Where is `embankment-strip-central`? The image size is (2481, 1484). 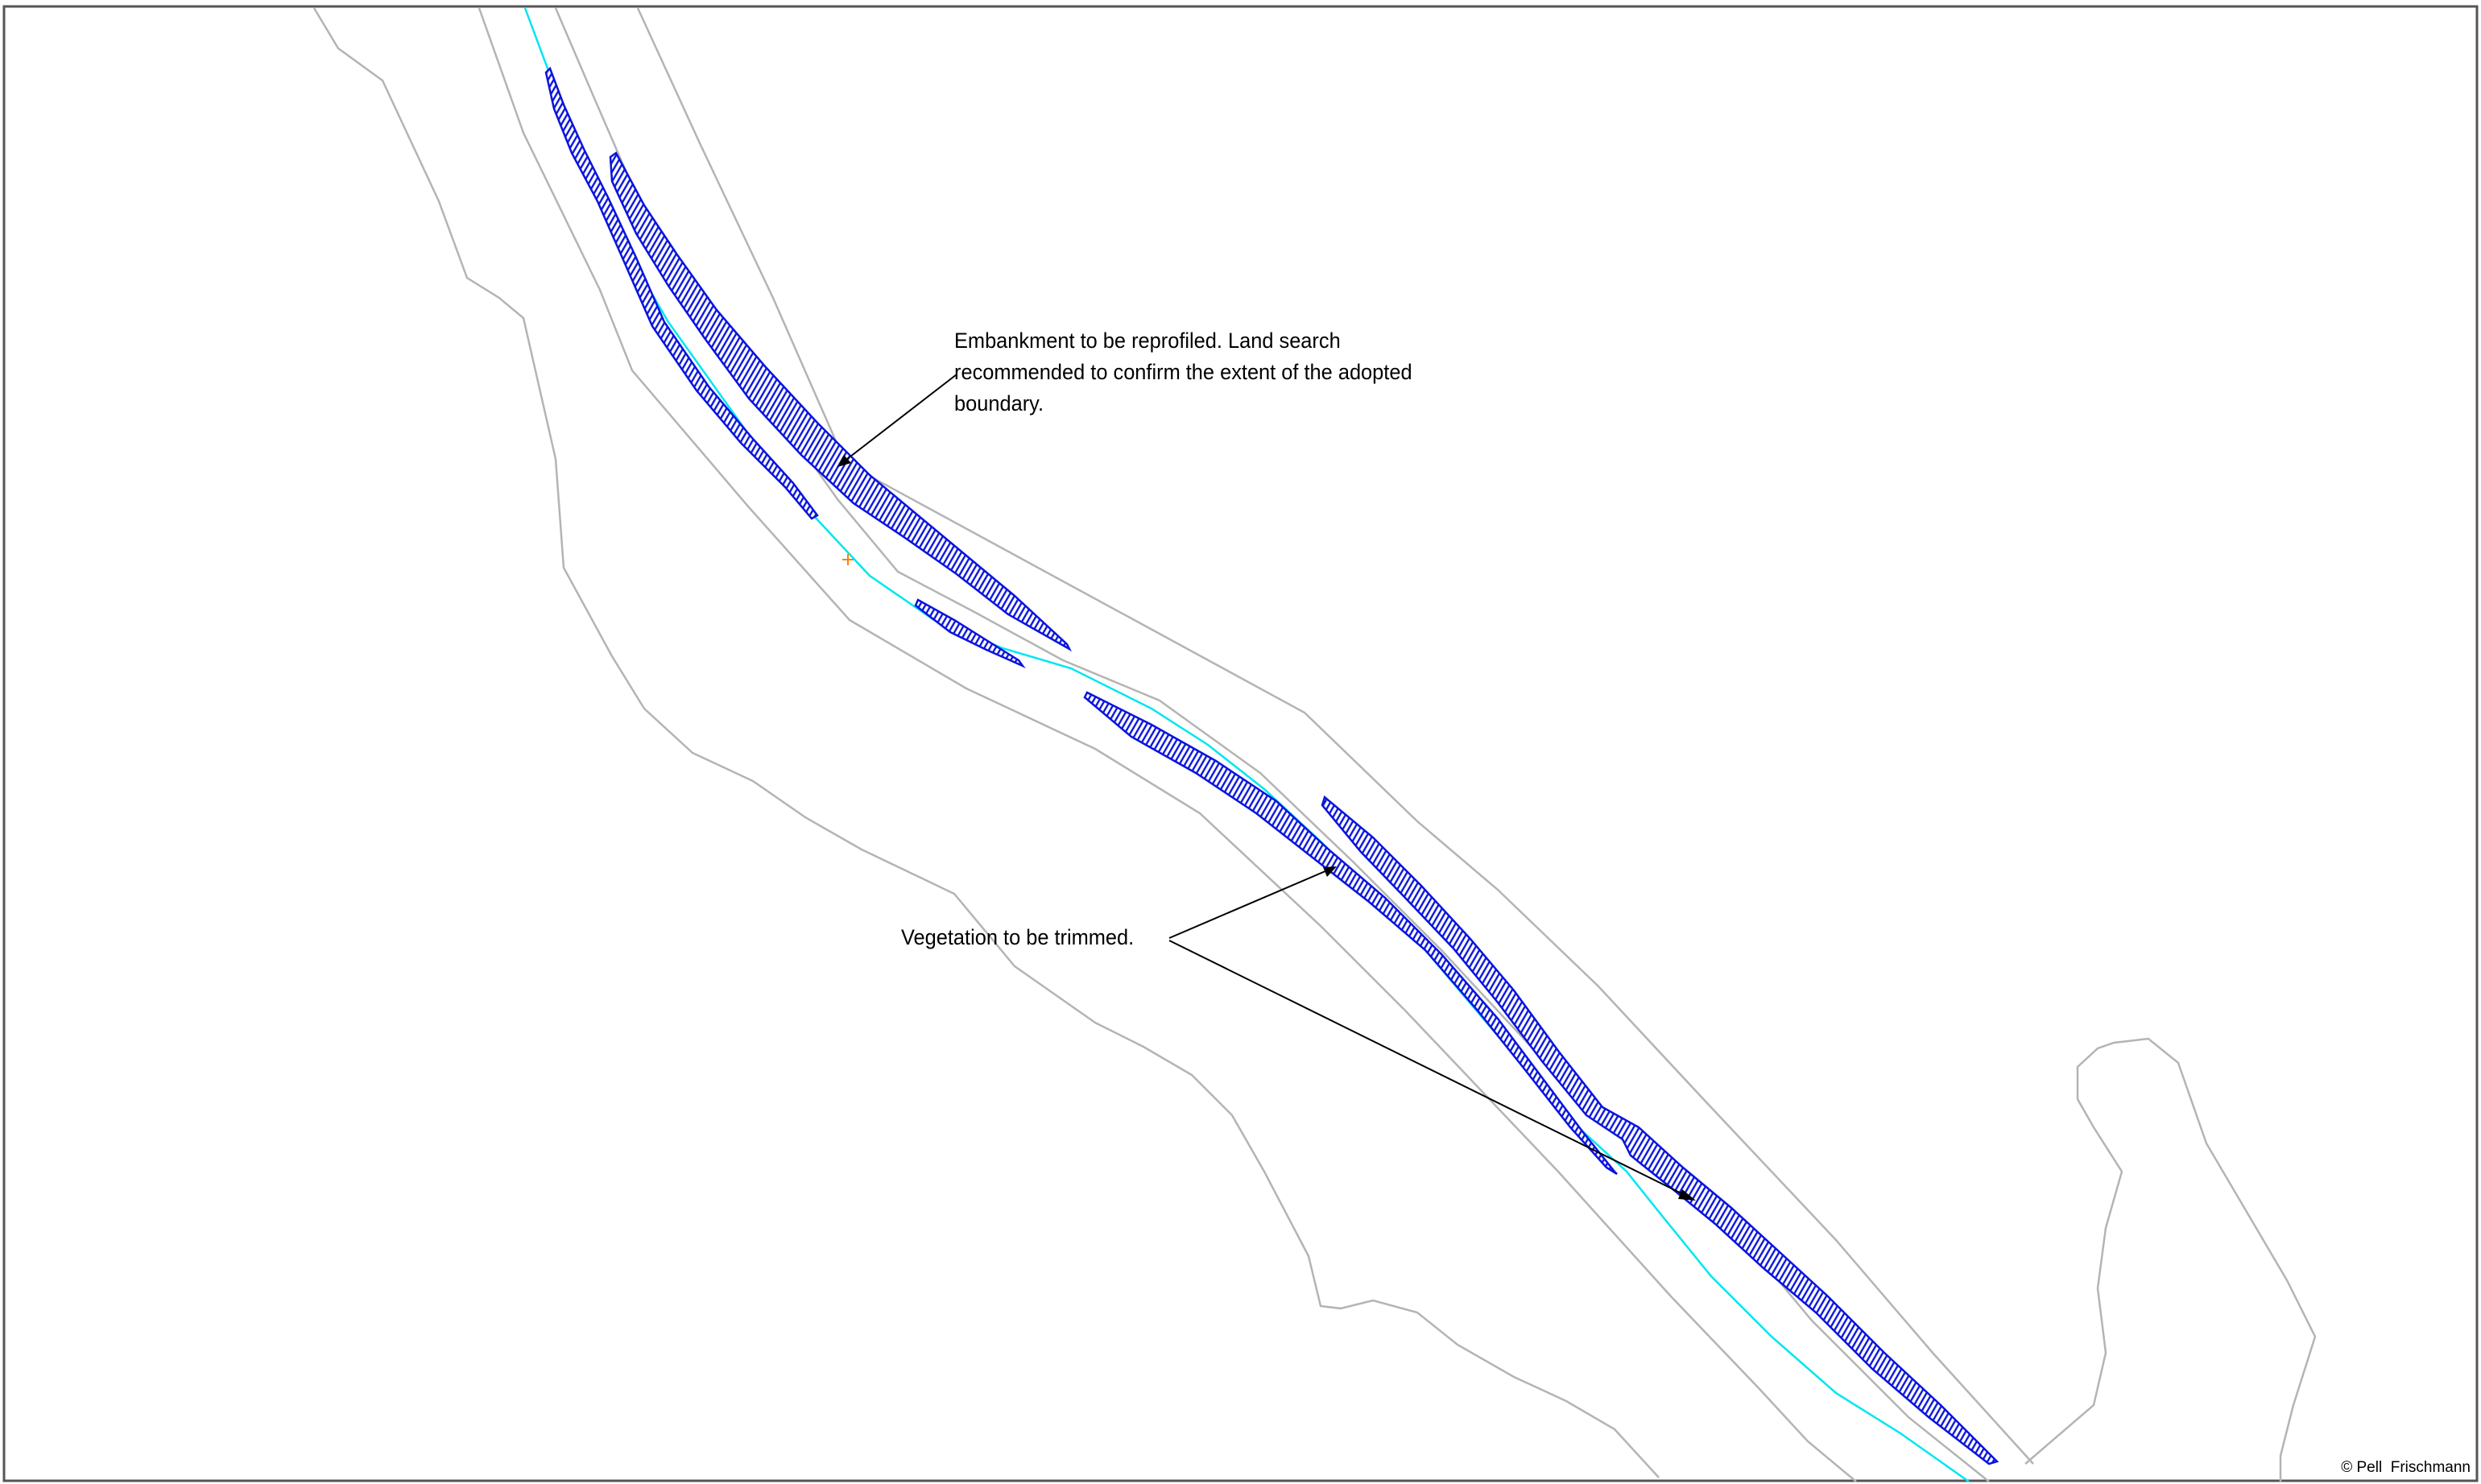 embankment-strip-central is located at coordinates (970, 633).